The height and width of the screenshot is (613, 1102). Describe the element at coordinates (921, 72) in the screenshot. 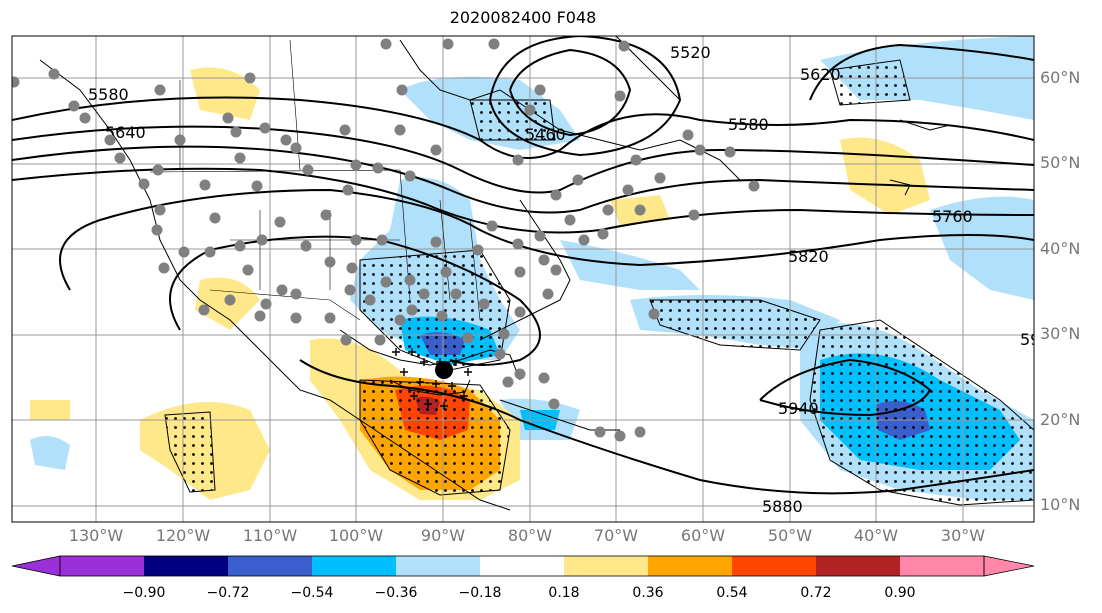

I see `contour-5620-n` at that location.